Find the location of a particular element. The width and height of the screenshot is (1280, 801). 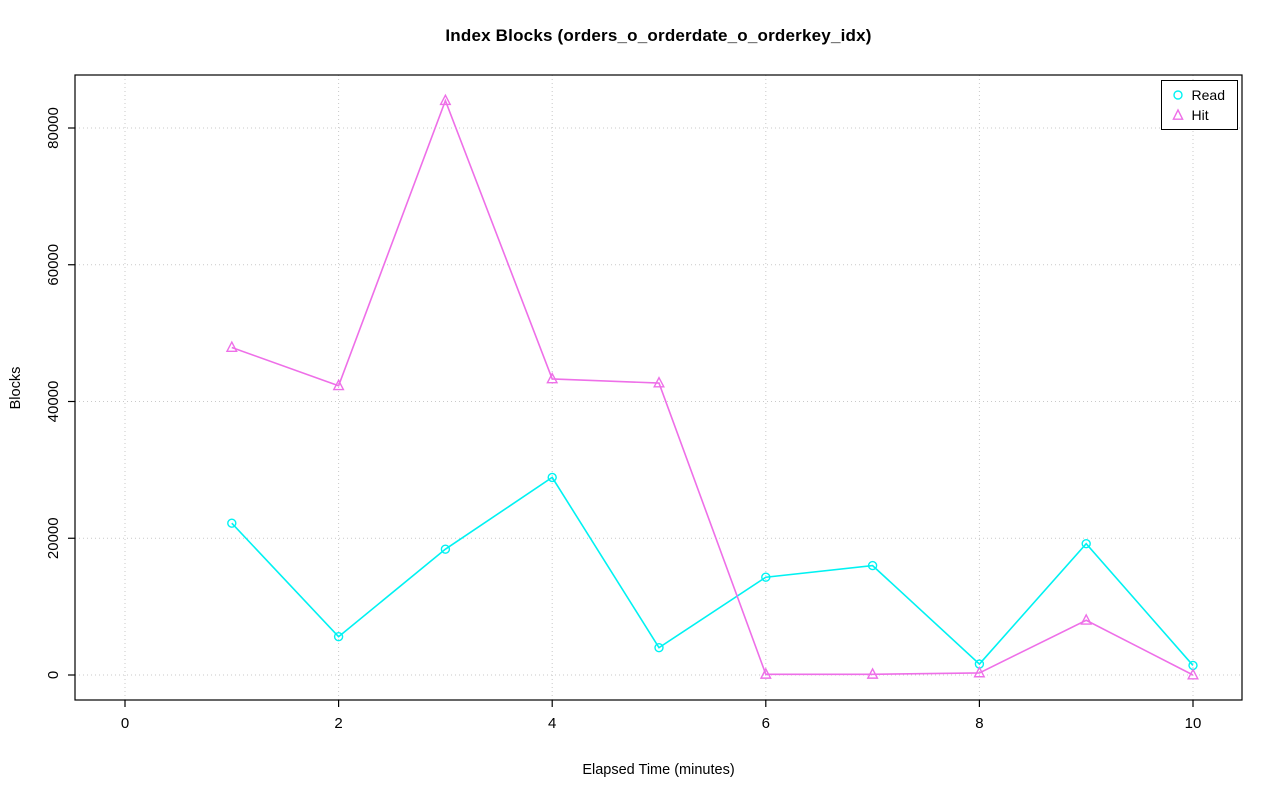

x-tick-label: 0 is located at coordinates (125, 723).